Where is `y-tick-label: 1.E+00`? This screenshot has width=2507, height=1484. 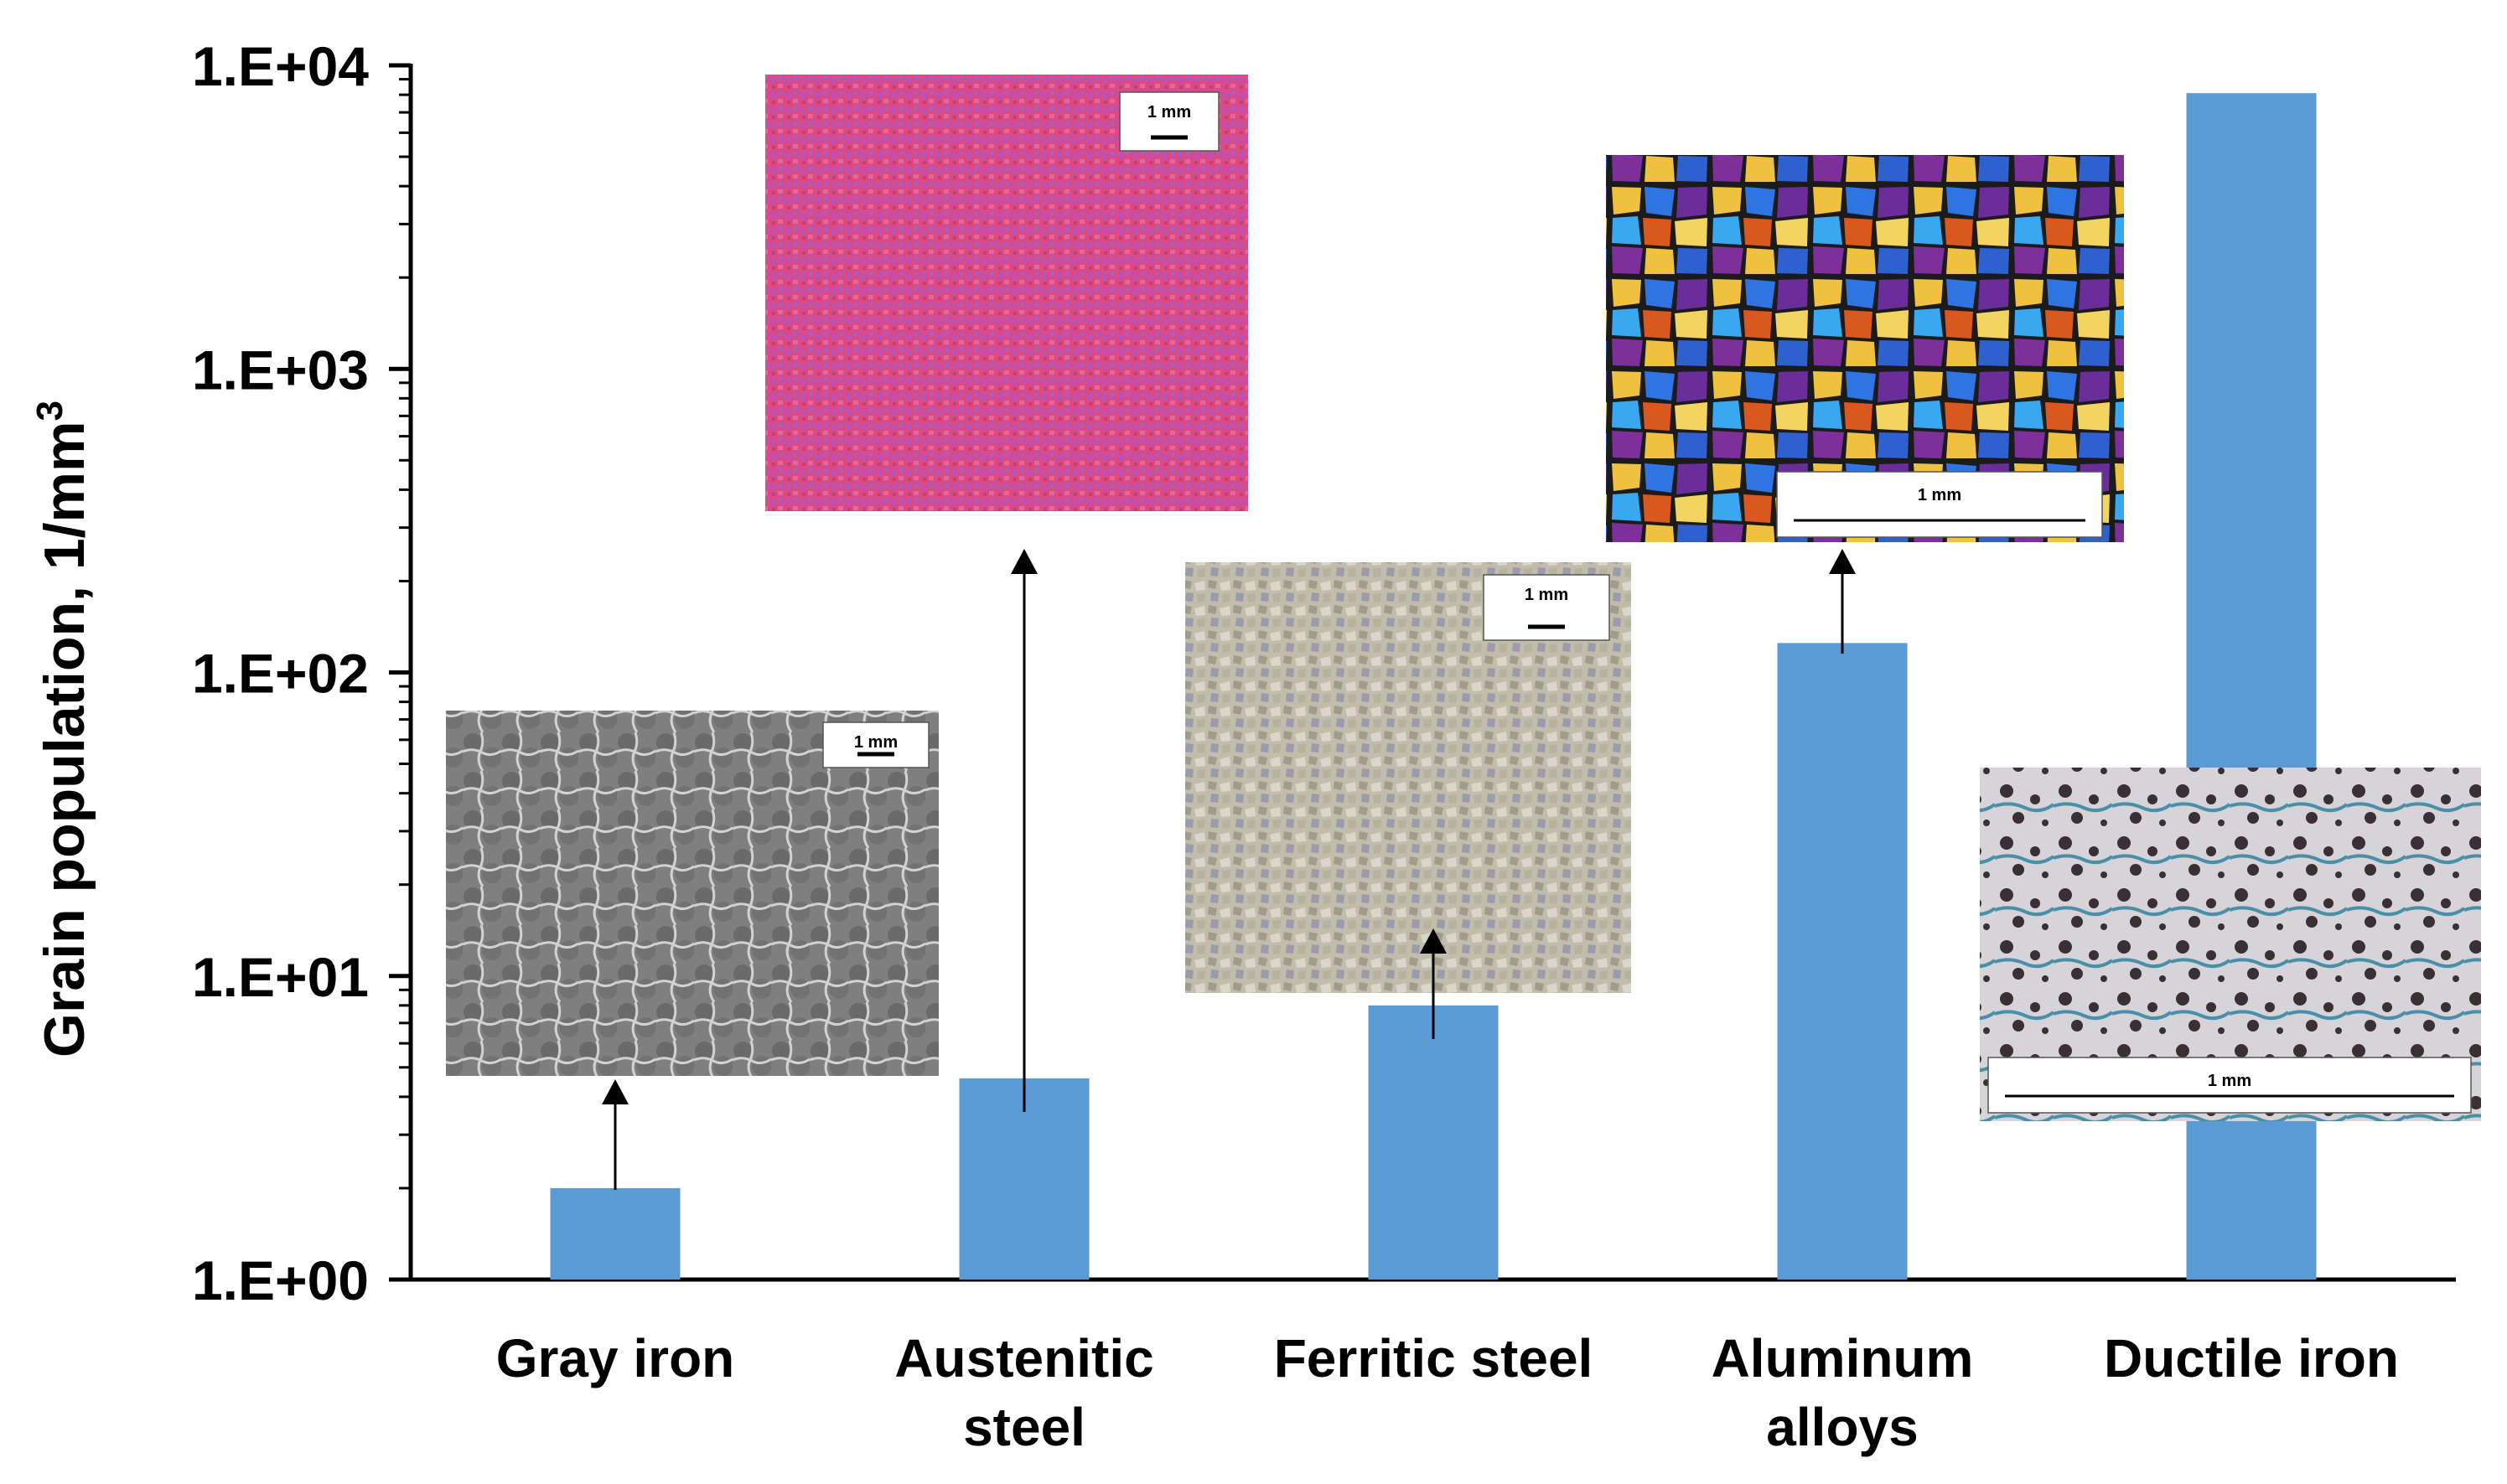
y-tick-label: 1.E+00 is located at coordinates (280, 1280).